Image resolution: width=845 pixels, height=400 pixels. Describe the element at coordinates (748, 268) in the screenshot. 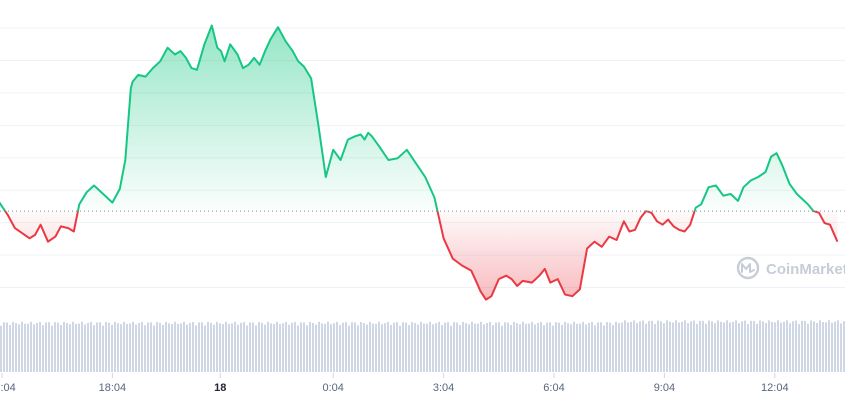

I see `coinmarketcap-logo-icon` at that location.